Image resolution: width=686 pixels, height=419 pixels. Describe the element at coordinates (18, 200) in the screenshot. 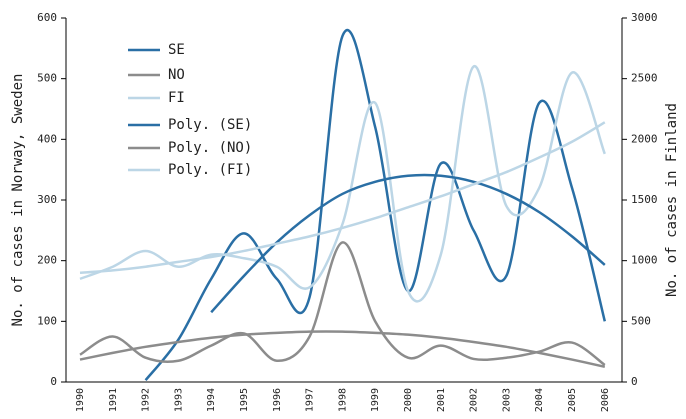

I see `y-axis-title: No. of cases in Norway, Sweden` at that location.